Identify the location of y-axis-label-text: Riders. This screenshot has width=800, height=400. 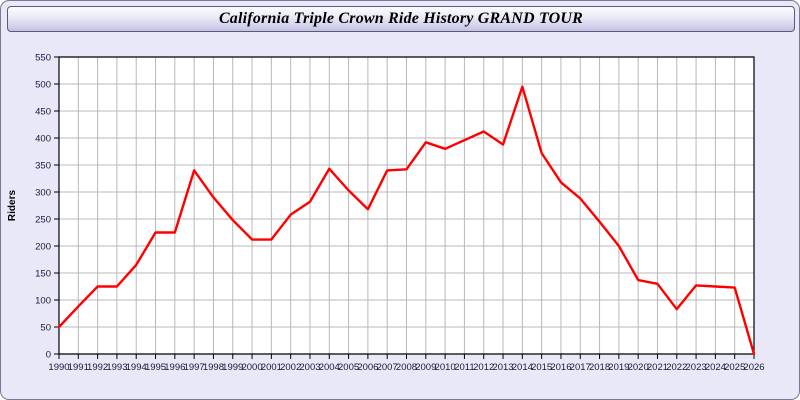
(12, 206).